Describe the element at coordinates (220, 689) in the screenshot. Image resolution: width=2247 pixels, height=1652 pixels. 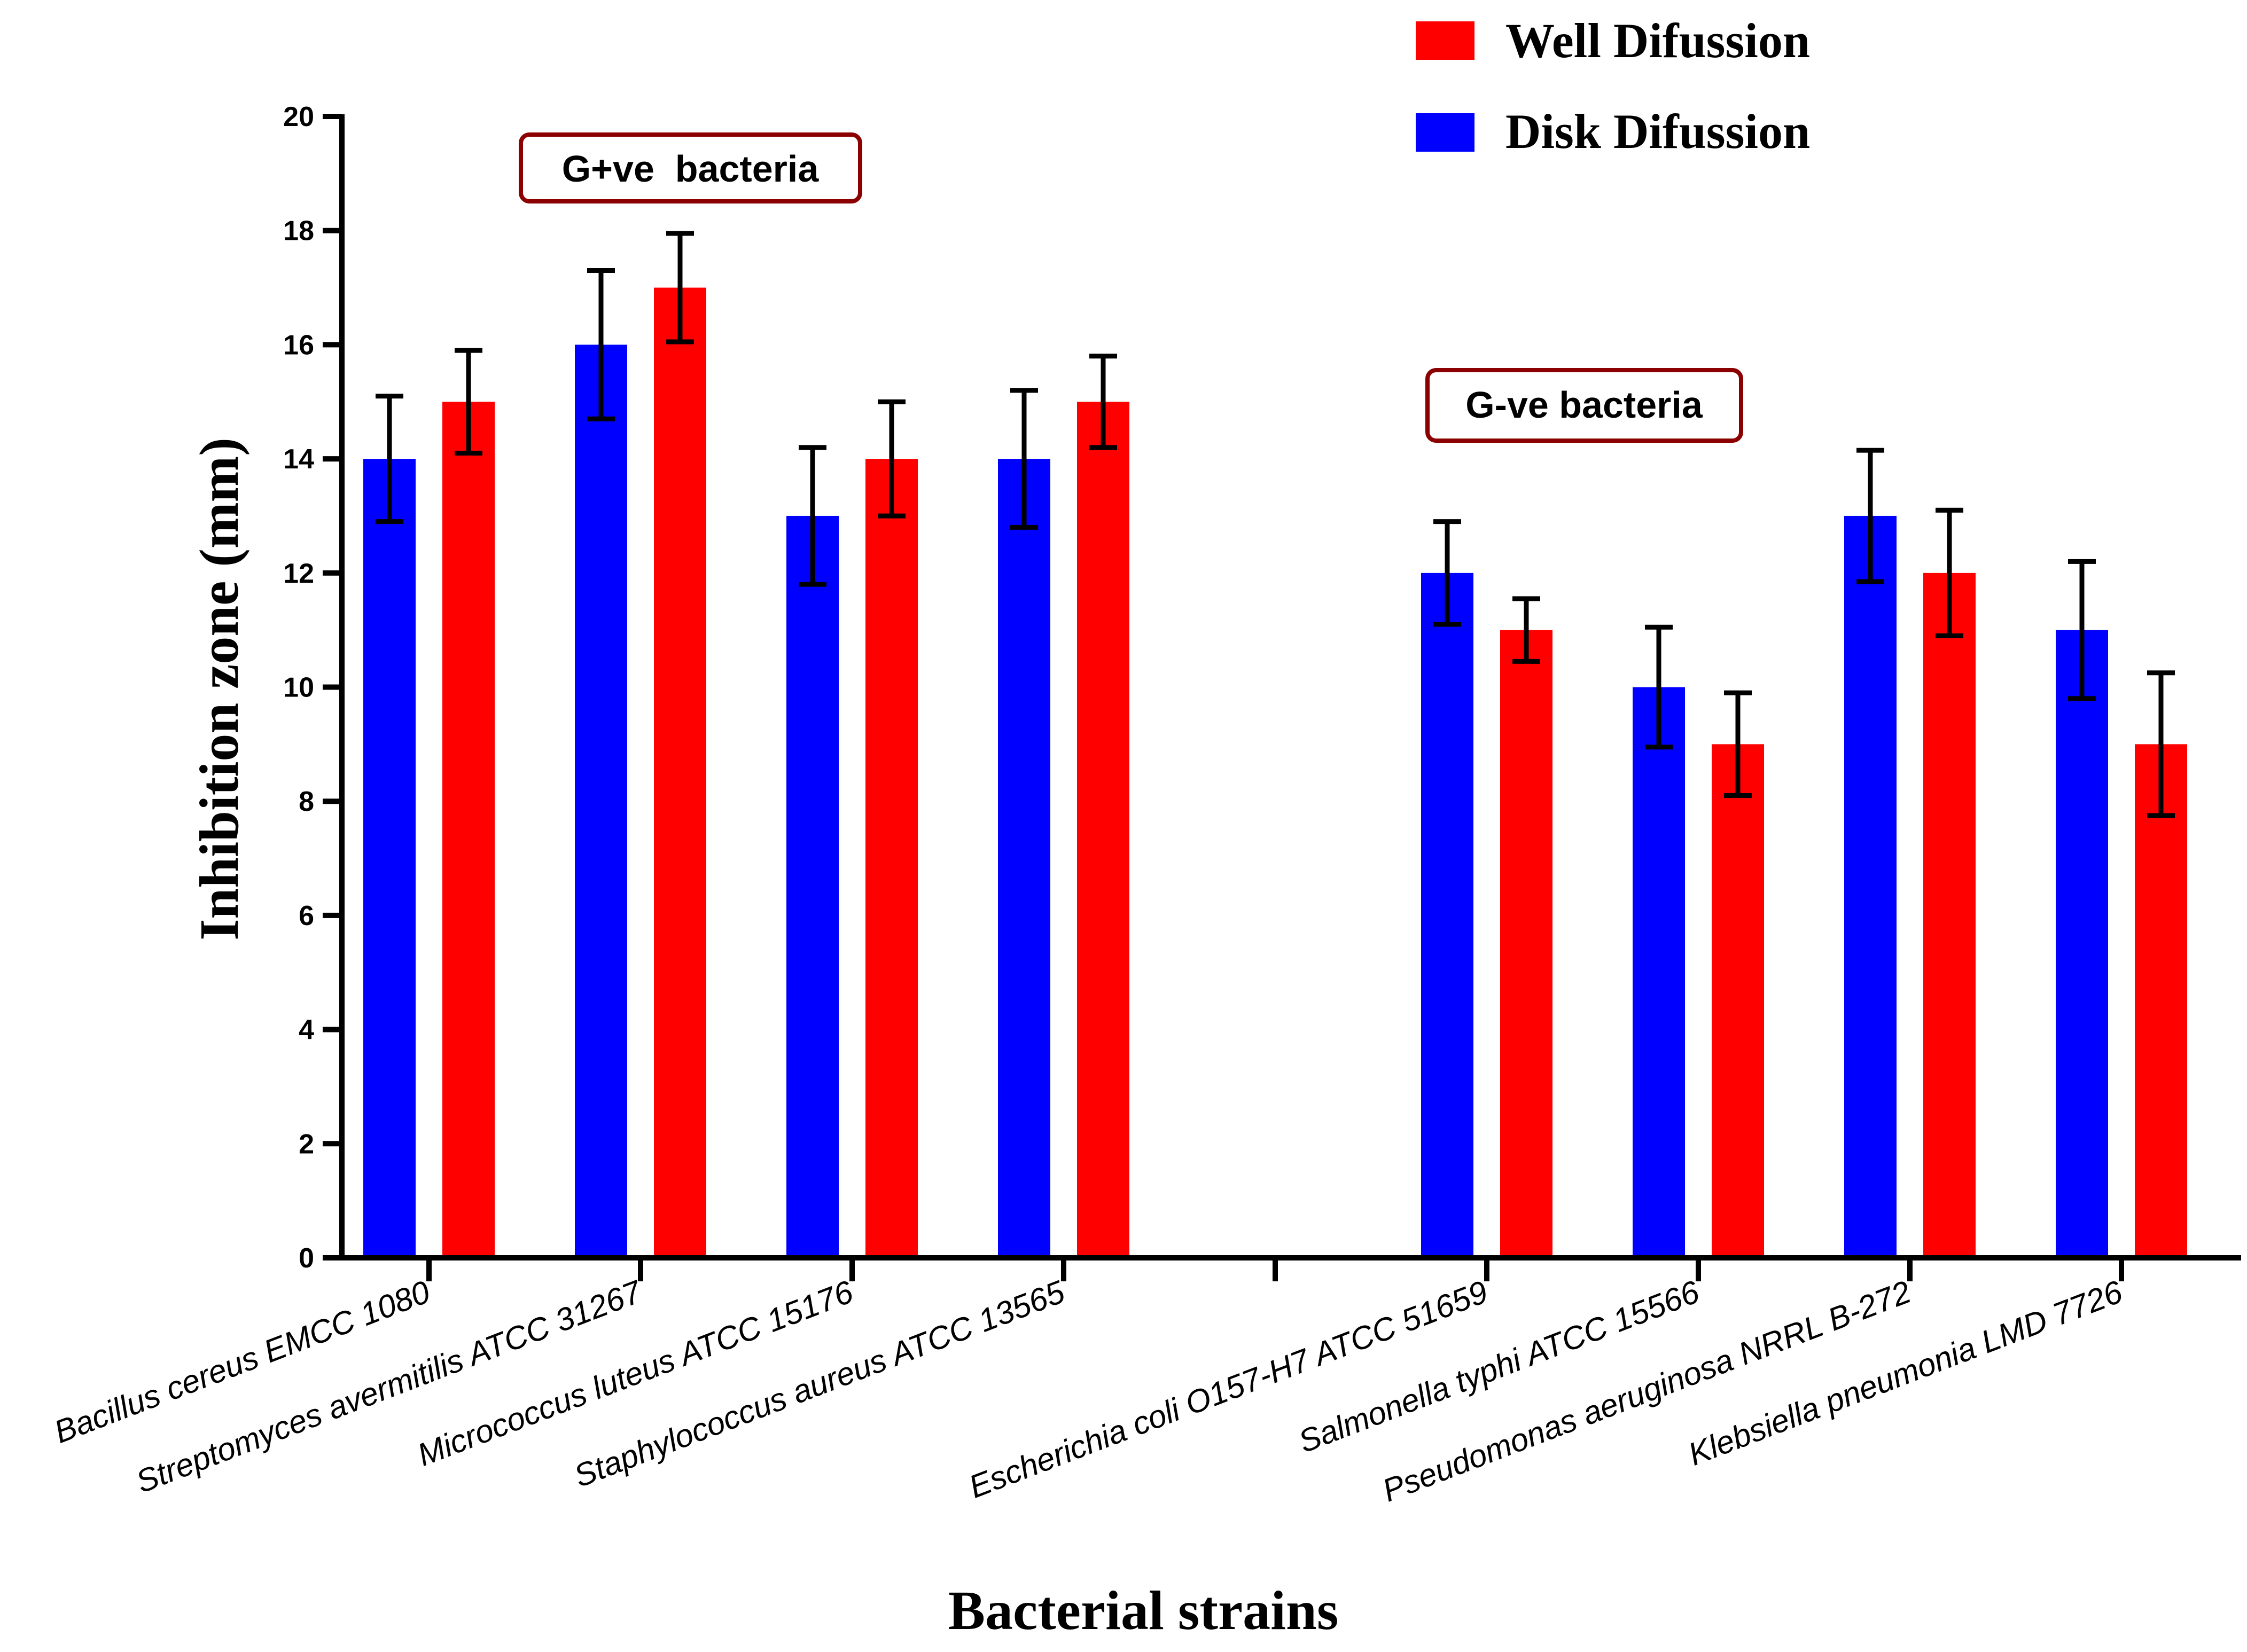
I see `y-axis-title: Inhibition zone (mm)` at that location.